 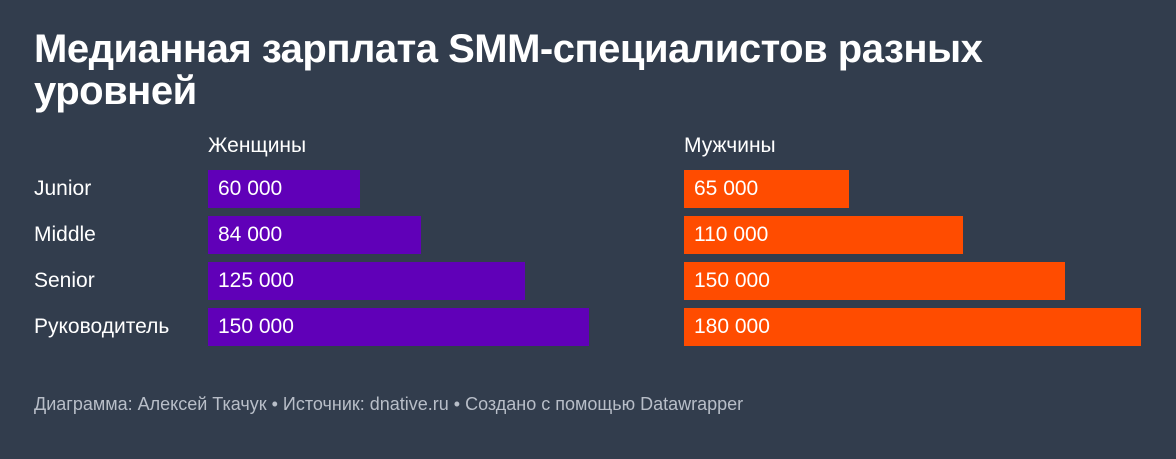 I want to click on bar-label-1-1: 110 000, so click(x=731, y=234).